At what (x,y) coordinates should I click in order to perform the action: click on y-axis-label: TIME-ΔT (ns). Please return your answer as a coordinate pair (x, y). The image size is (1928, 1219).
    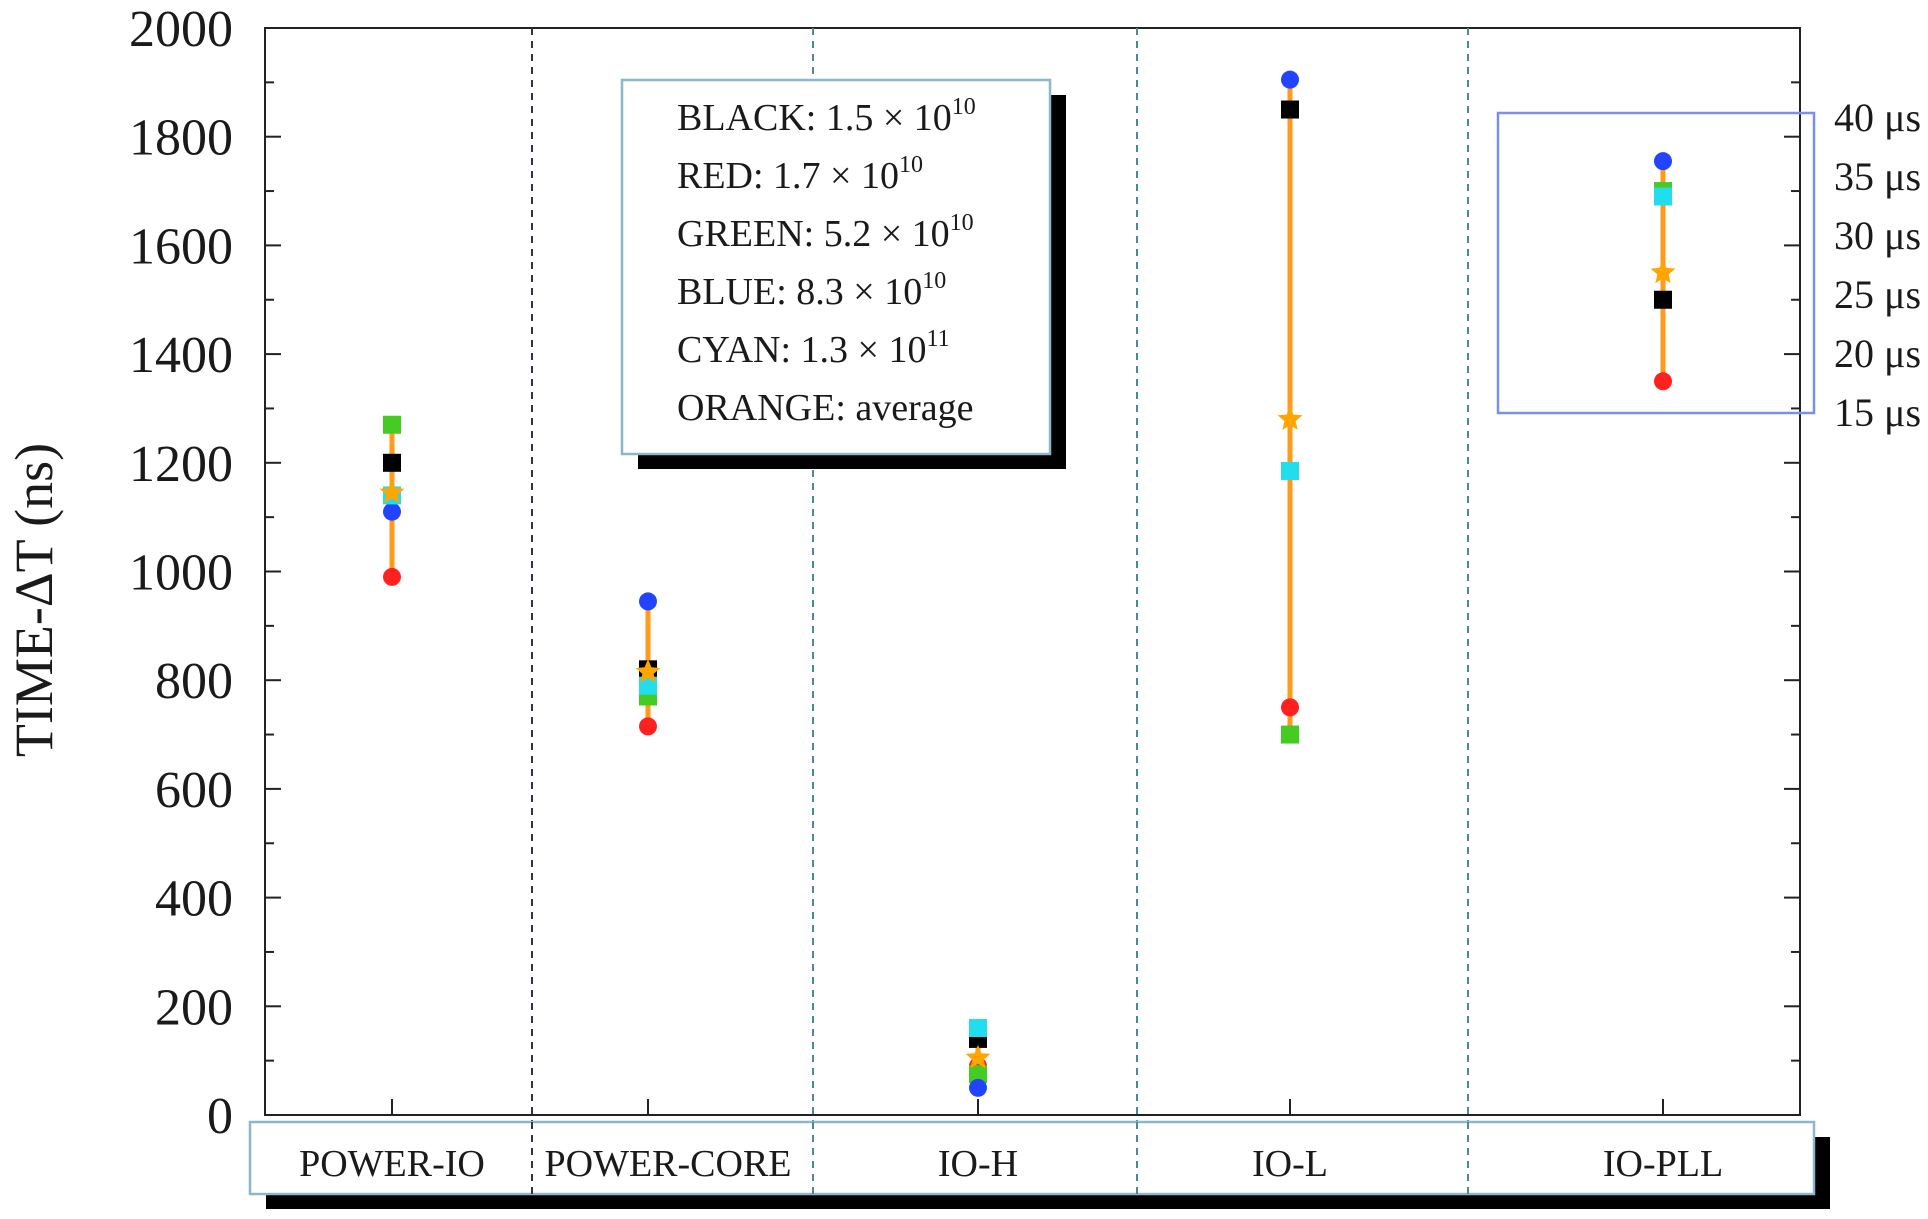
    Looking at the image, I should click on (34, 600).